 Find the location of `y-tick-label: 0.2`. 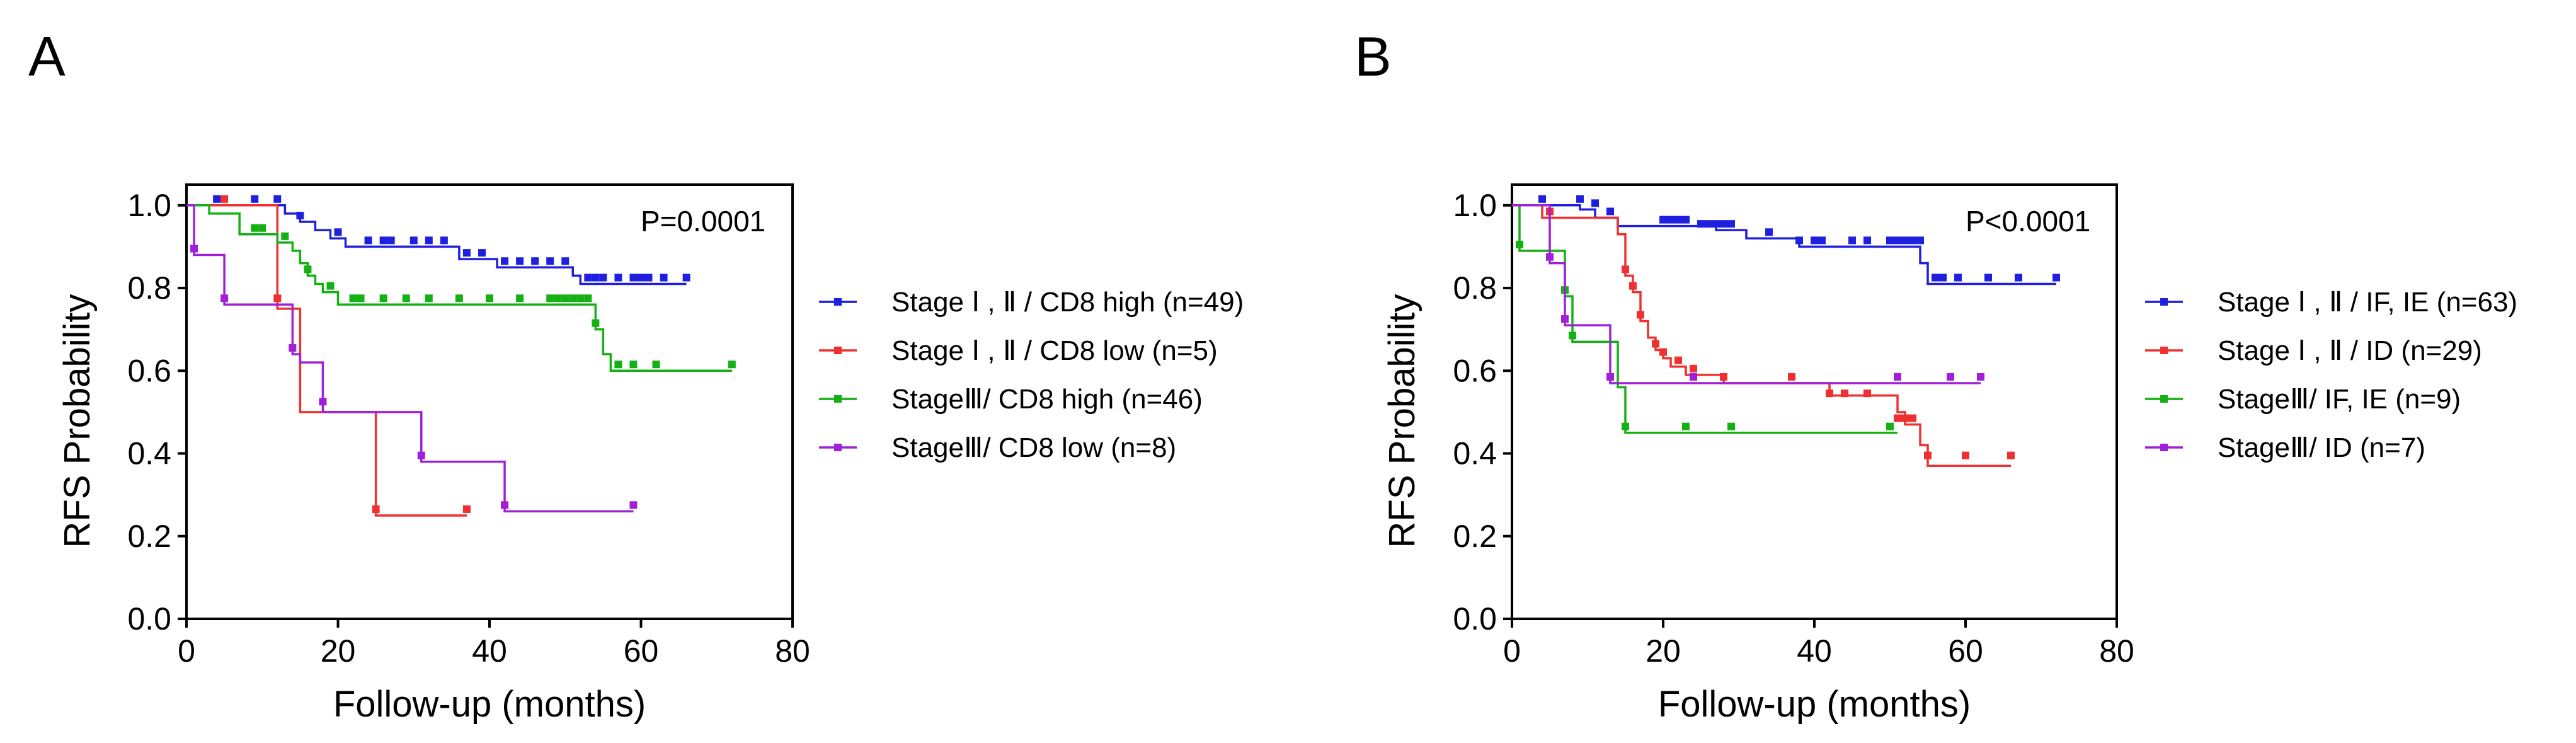

y-tick-label: 0.2 is located at coordinates (149, 536).